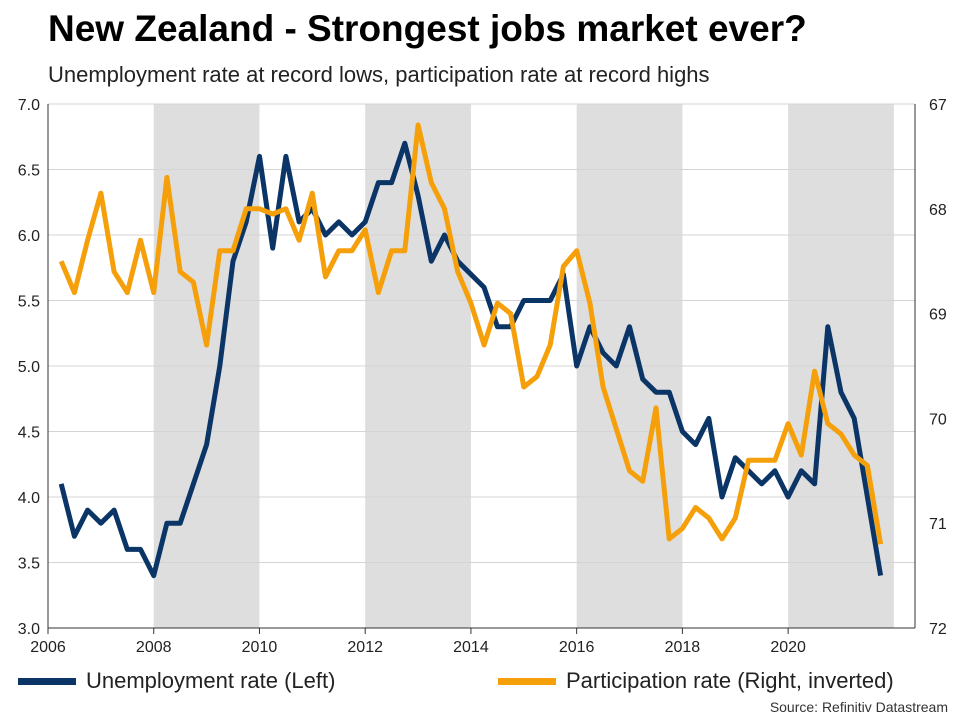 This screenshot has width=960, height=720. I want to click on y-left-tick-label: 5.0, so click(29, 367).